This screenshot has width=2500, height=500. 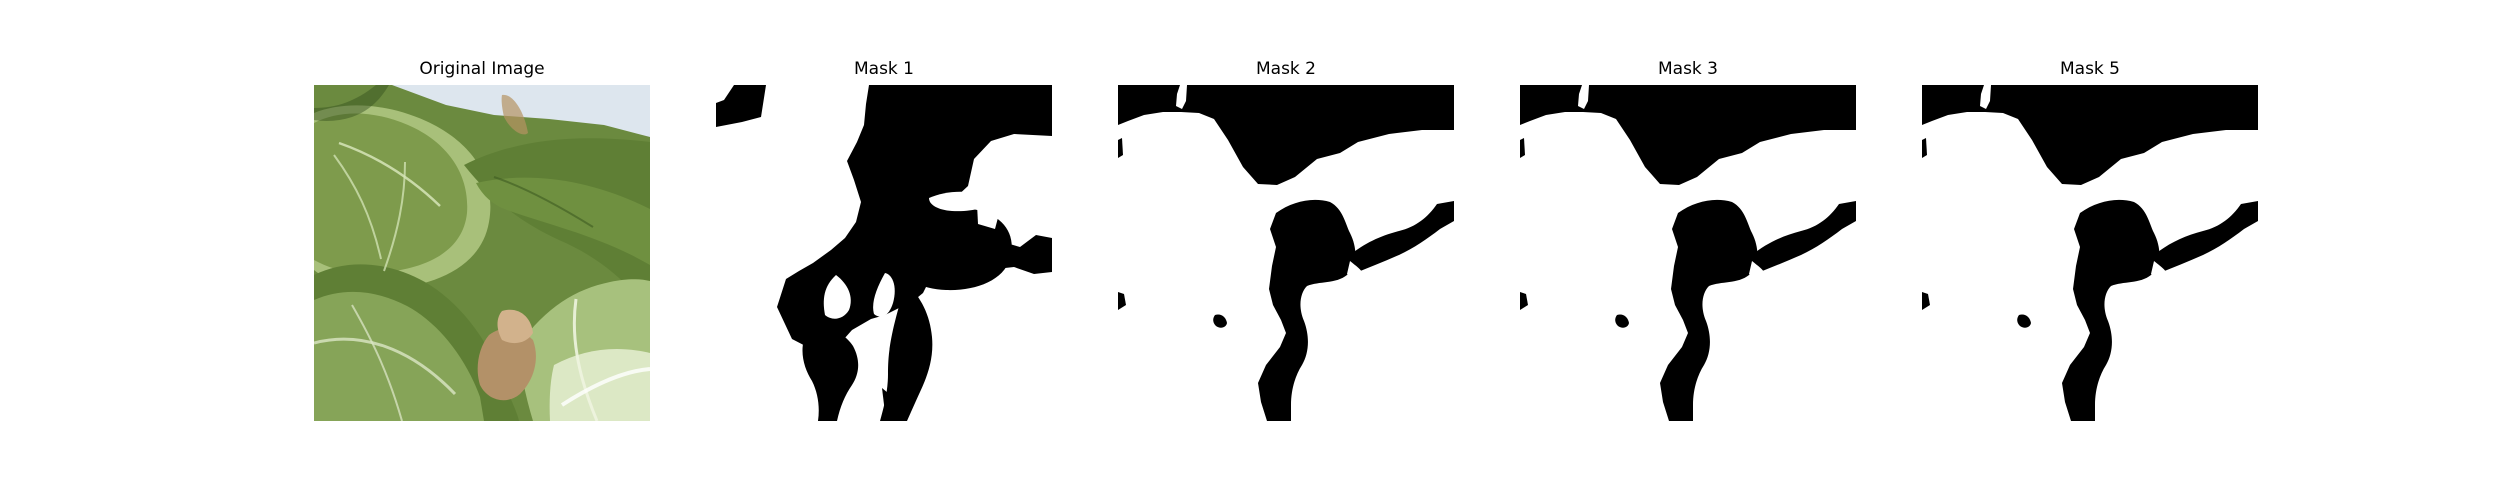 I want to click on mask-5-panel: Mask 5, so click(x=2090, y=237).